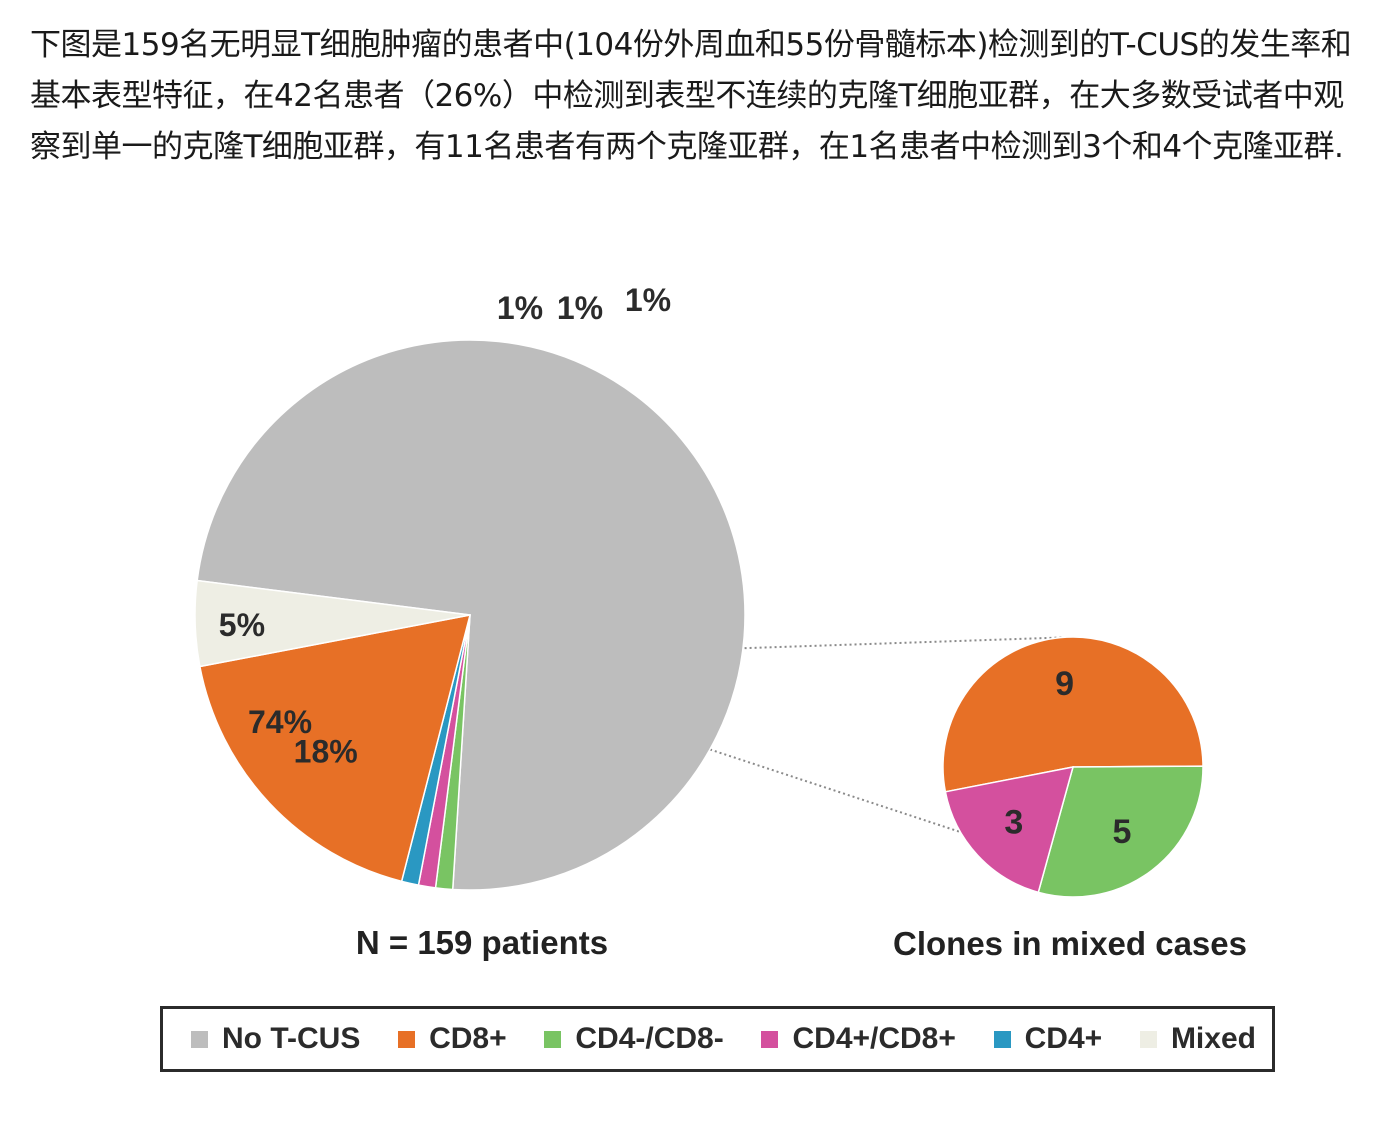 This screenshot has height=1123, width=1385. What do you see at coordinates (326, 752) in the screenshot?
I see `slice-label-cd8pos: 18%` at bounding box center [326, 752].